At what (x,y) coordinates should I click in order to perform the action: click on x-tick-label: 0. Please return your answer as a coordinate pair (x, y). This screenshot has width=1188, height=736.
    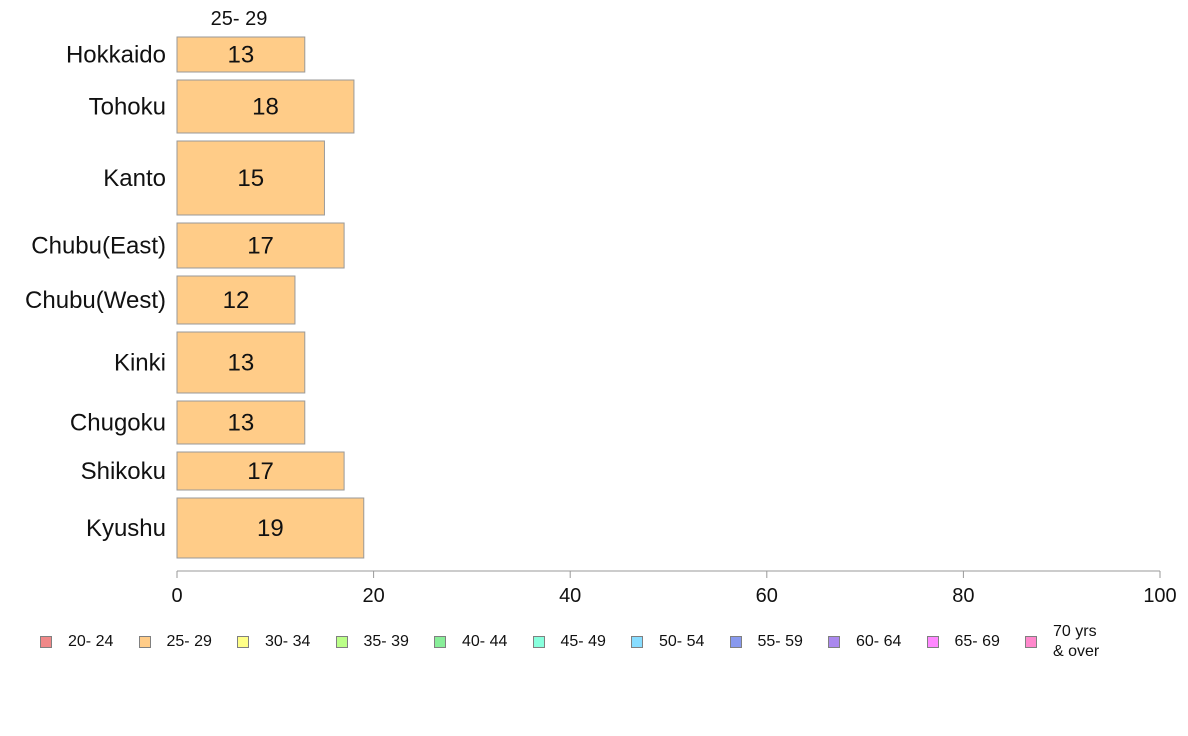
    Looking at the image, I should click on (176, 596).